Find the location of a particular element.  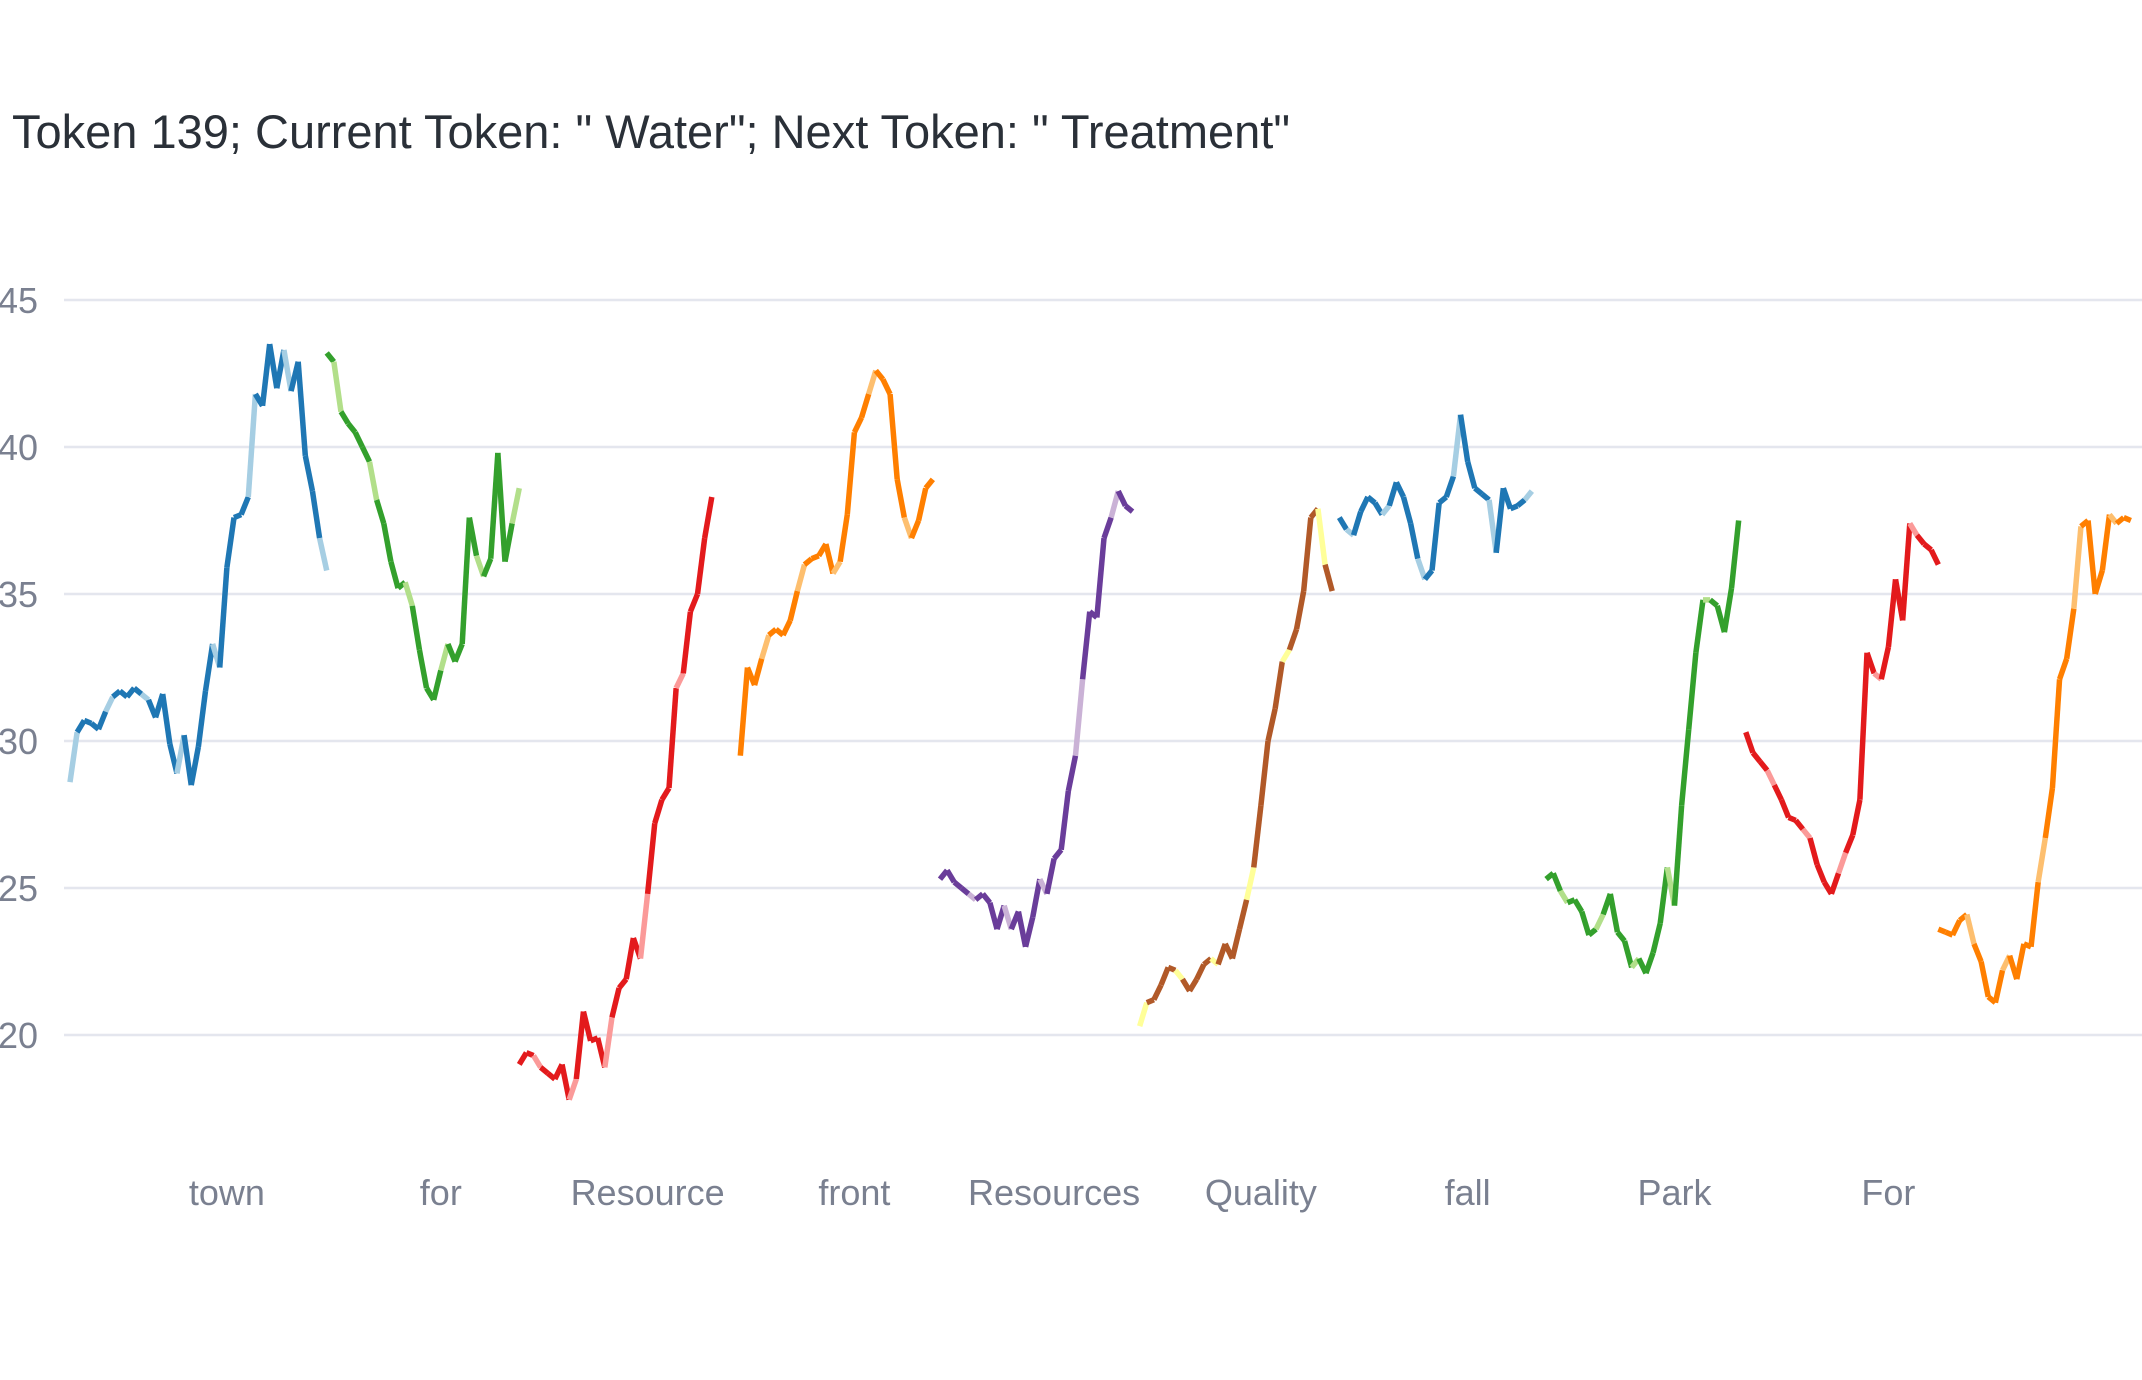

y-tick-label: 35 is located at coordinates (19, 594).